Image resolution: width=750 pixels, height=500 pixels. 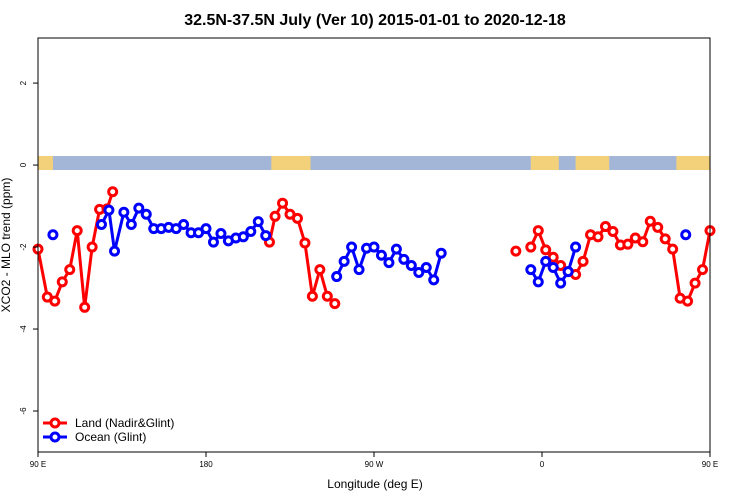 What do you see at coordinates (110, 437) in the screenshot?
I see `legend-ocean-label: Ocean (Glint)` at bounding box center [110, 437].